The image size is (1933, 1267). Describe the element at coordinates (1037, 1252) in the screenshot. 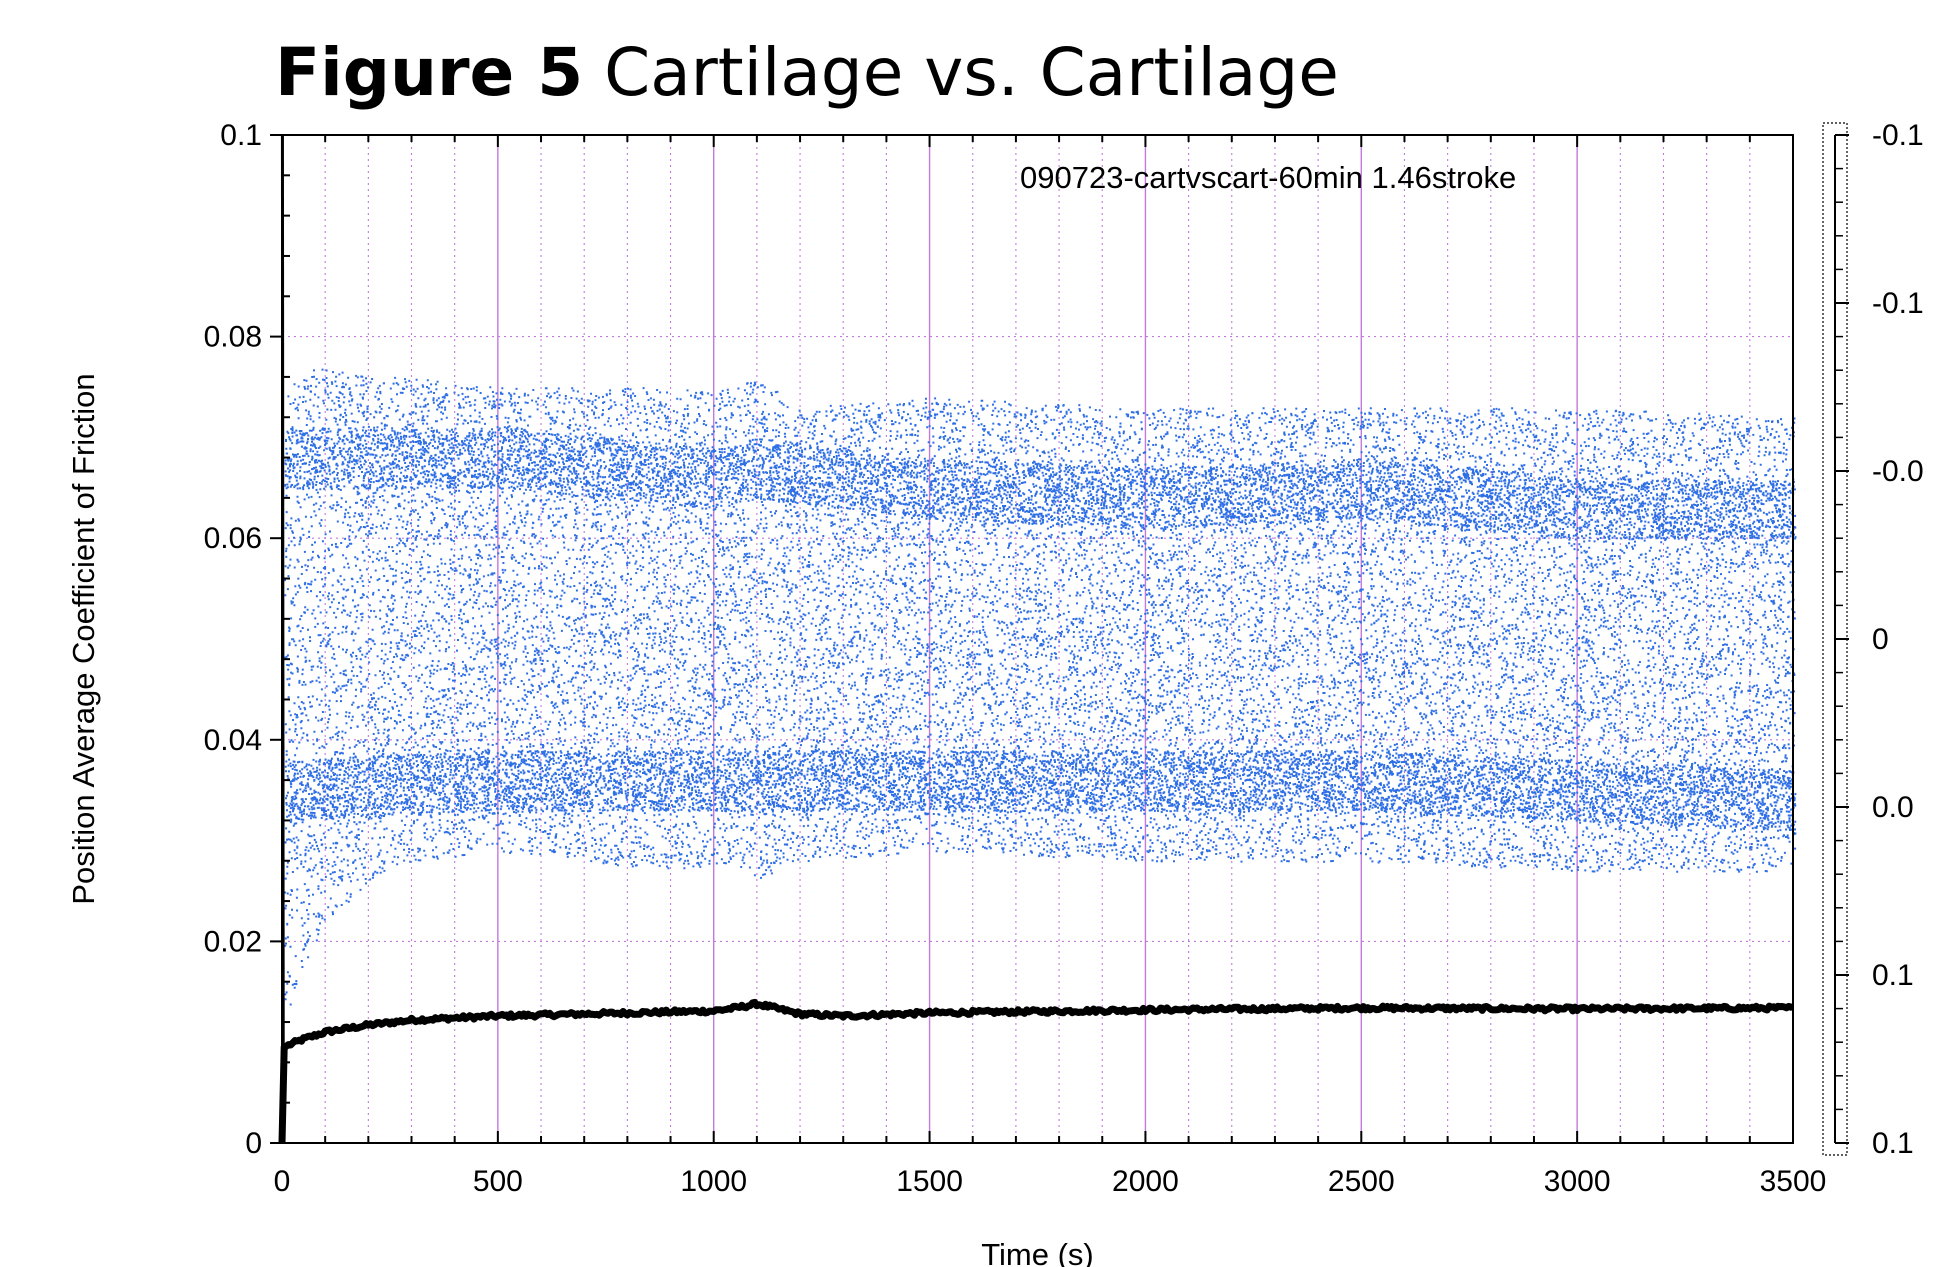

I see `x-axis-title: Time (s)` at that location.